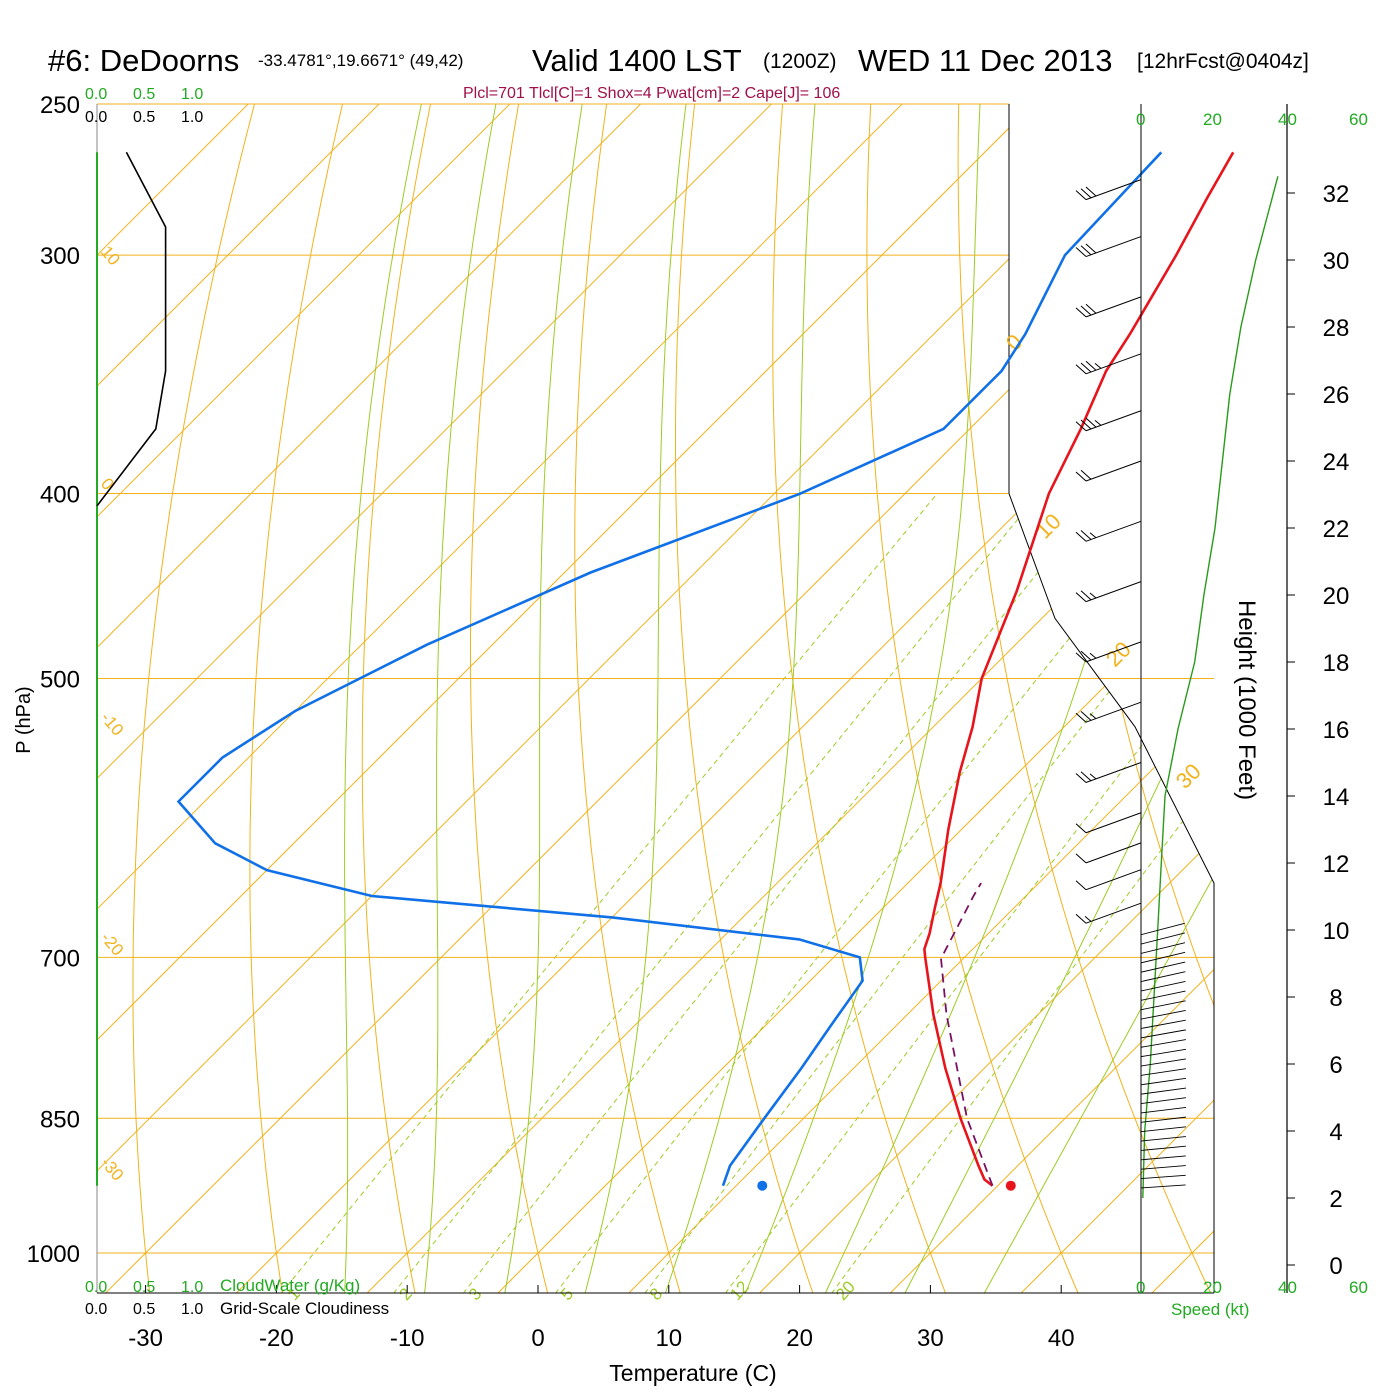  What do you see at coordinates (60, 1119) in the screenshot?
I see `pressure-tick-label: 850` at bounding box center [60, 1119].